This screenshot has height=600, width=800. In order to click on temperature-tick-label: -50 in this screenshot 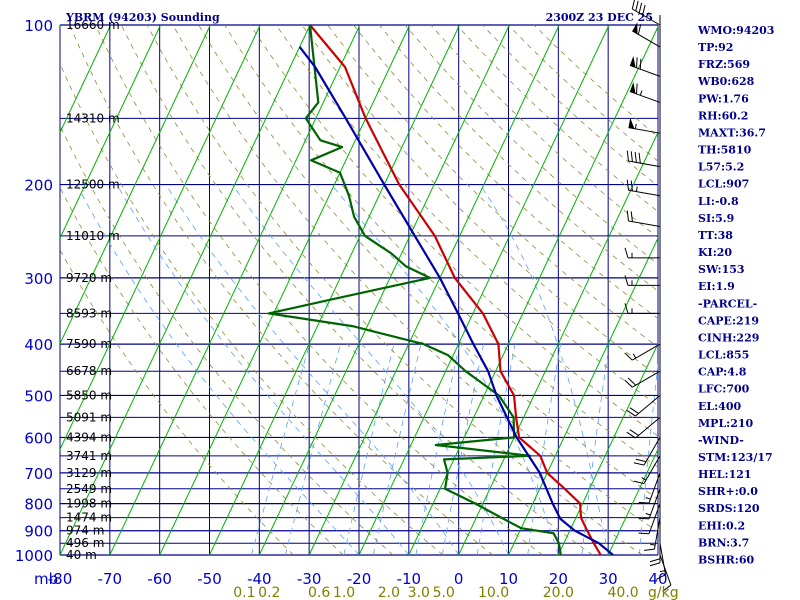, I will do `click(209, 579)`.